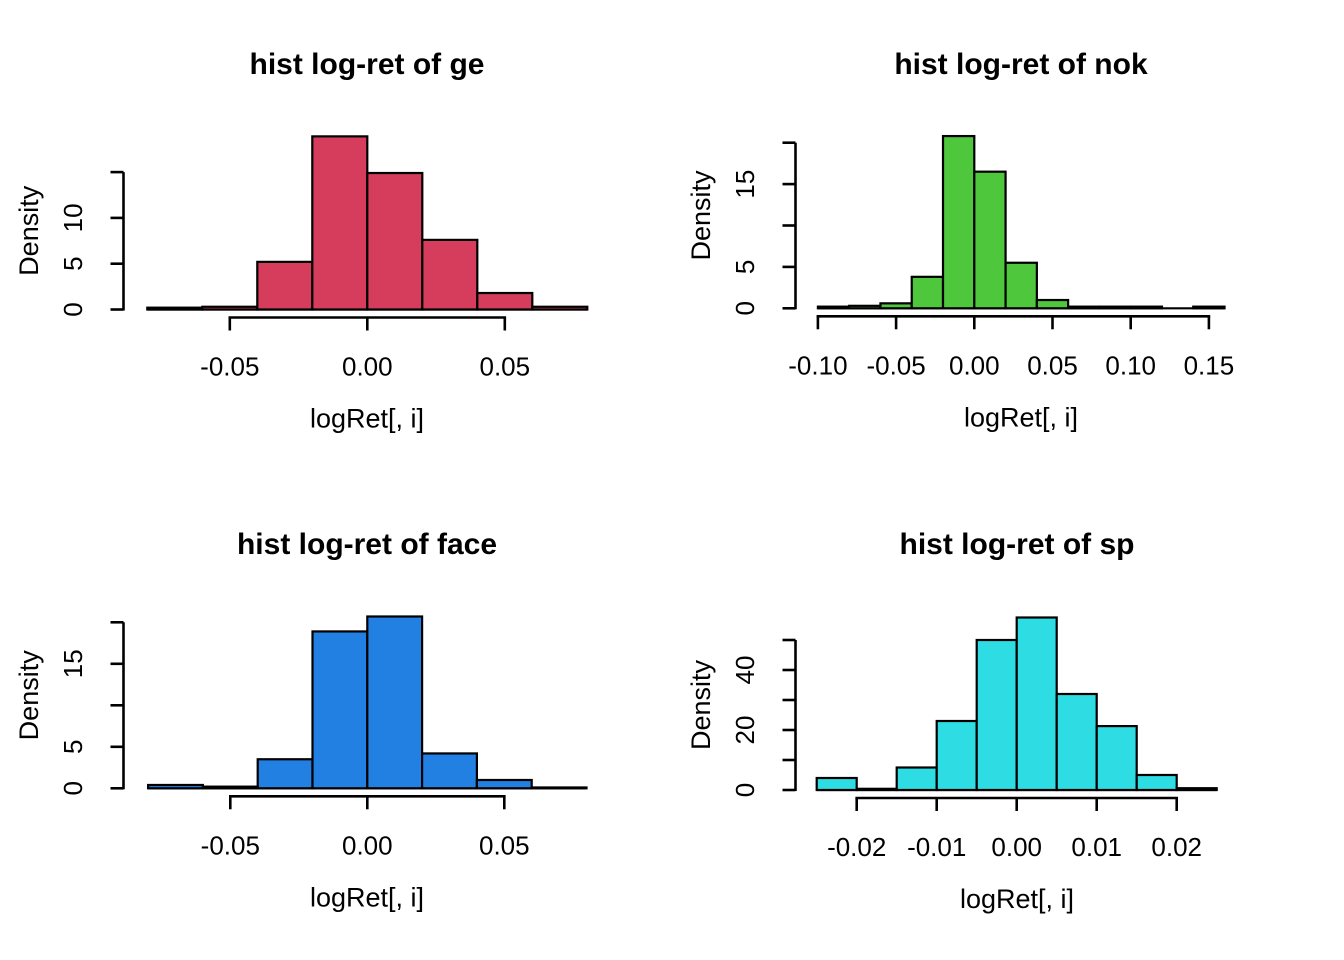  What do you see at coordinates (856, 847) in the screenshot?
I see `x-tick-label: -0.02` at bounding box center [856, 847].